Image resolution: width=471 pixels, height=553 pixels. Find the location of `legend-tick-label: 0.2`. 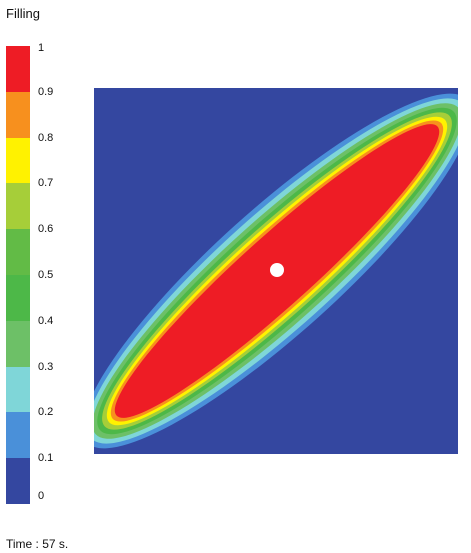

legend-tick-label: 0.2 is located at coordinates (46, 412).